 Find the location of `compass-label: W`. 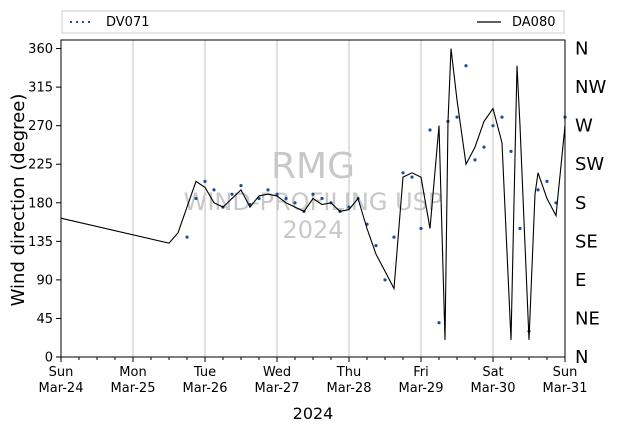

compass-label: W is located at coordinates (584, 126).